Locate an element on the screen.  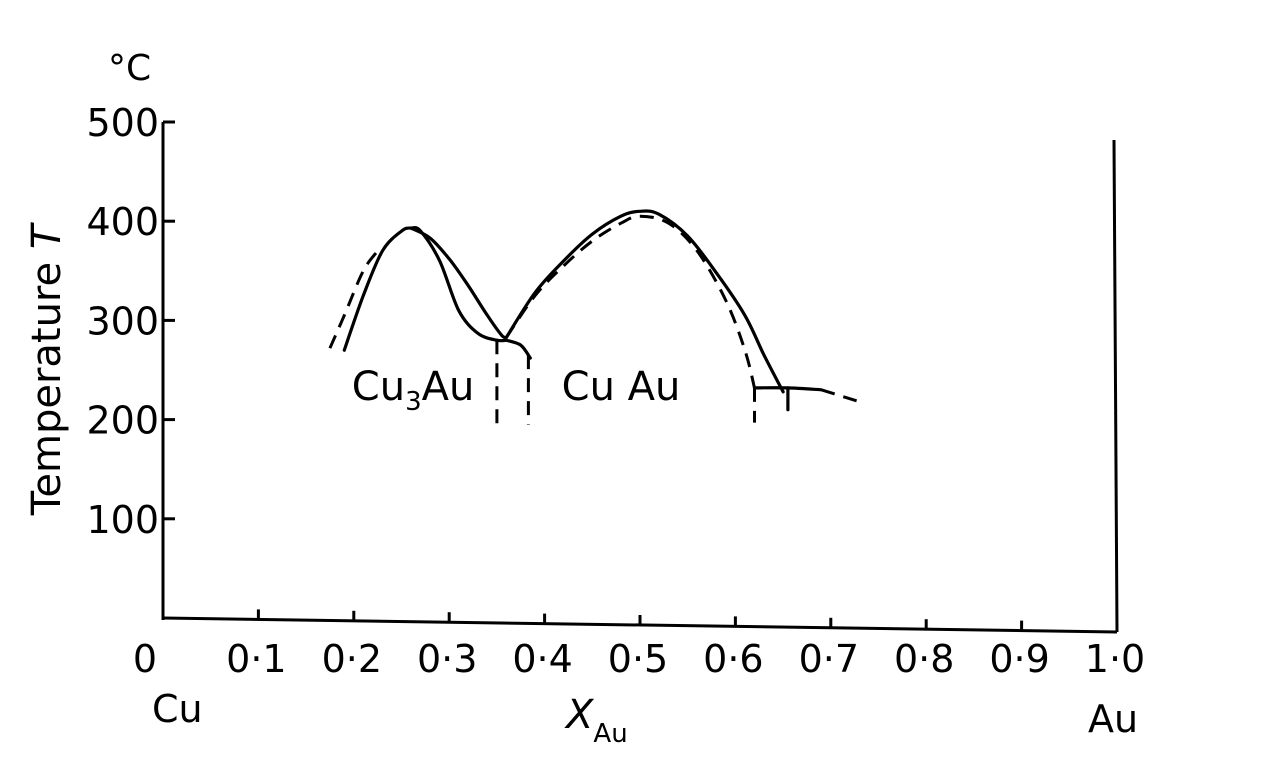
y-axis-title-main: Temperature is located at coordinates (47, 382).